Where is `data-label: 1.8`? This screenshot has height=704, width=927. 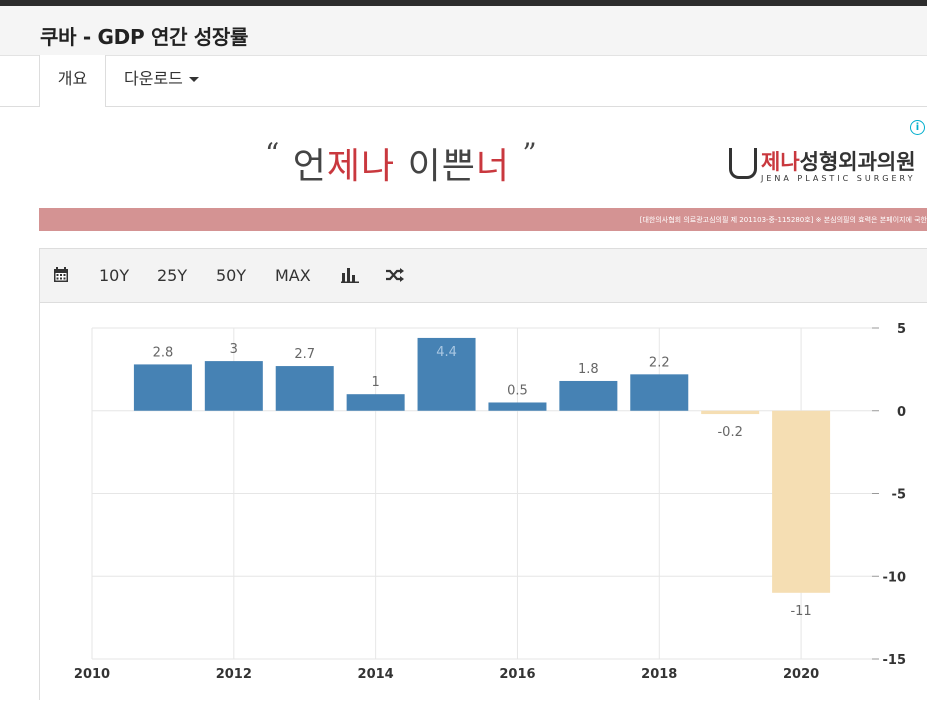 data-label: 1.8 is located at coordinates (588, 369).